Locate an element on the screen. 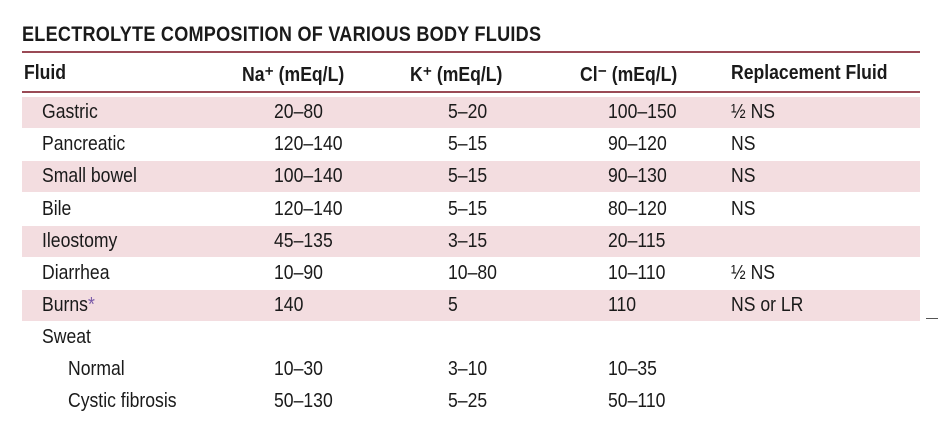 This screenshot has width=938, height=439. table-row: Diarrhea 10–90 10–80 10–110 ½ NS is located at coordinates (471, 273).